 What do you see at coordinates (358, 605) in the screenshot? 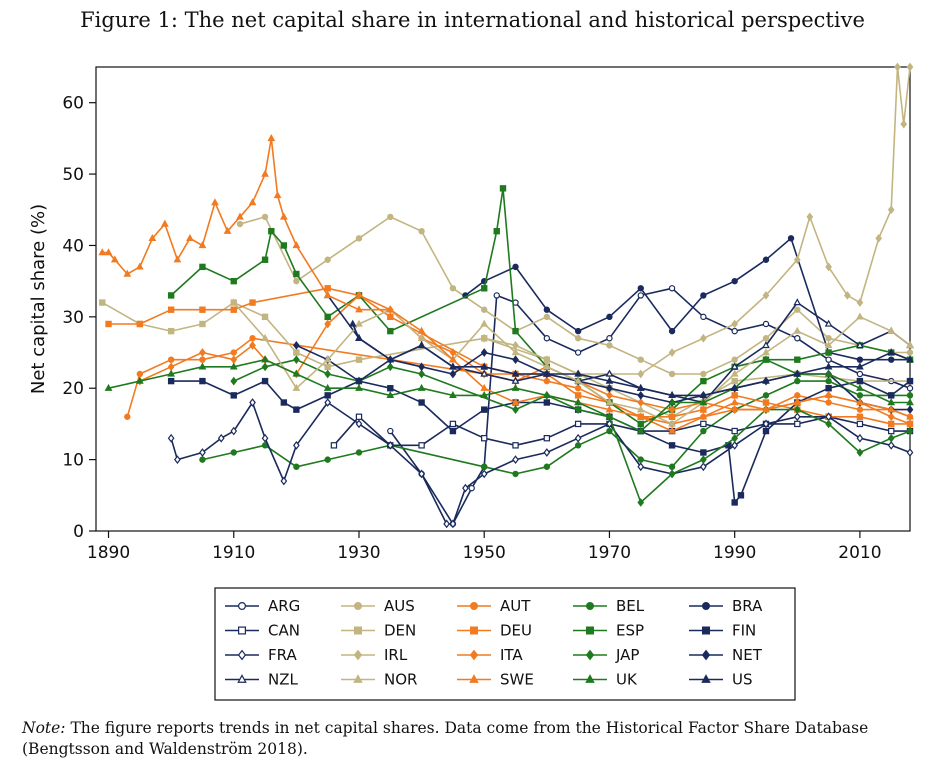
I see `legend-marker-aus` at bounding box center [358, 605].